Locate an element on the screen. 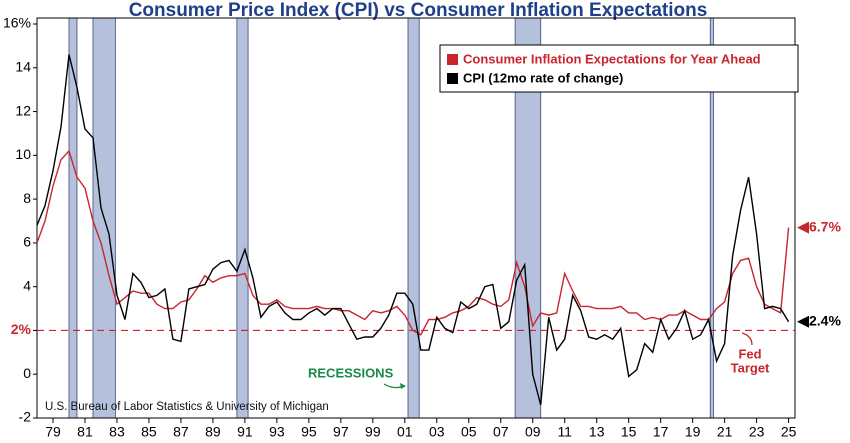 The image size is (850, 443). y-tick-label: 16% is located at coordinates (17, 23).